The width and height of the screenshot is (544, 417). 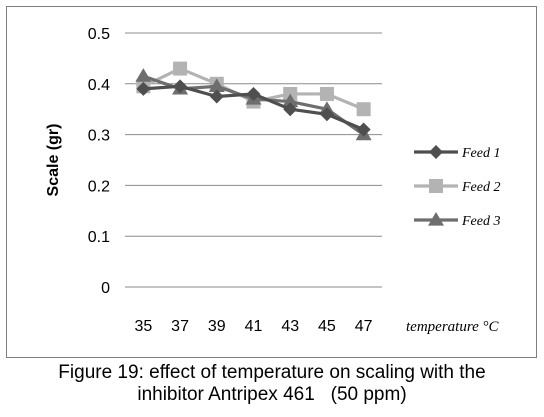 What do you see at coordinates (99, 237) in the screenshot?
I see `y-tick-label: 0.1` at bounding box center [99, 237].